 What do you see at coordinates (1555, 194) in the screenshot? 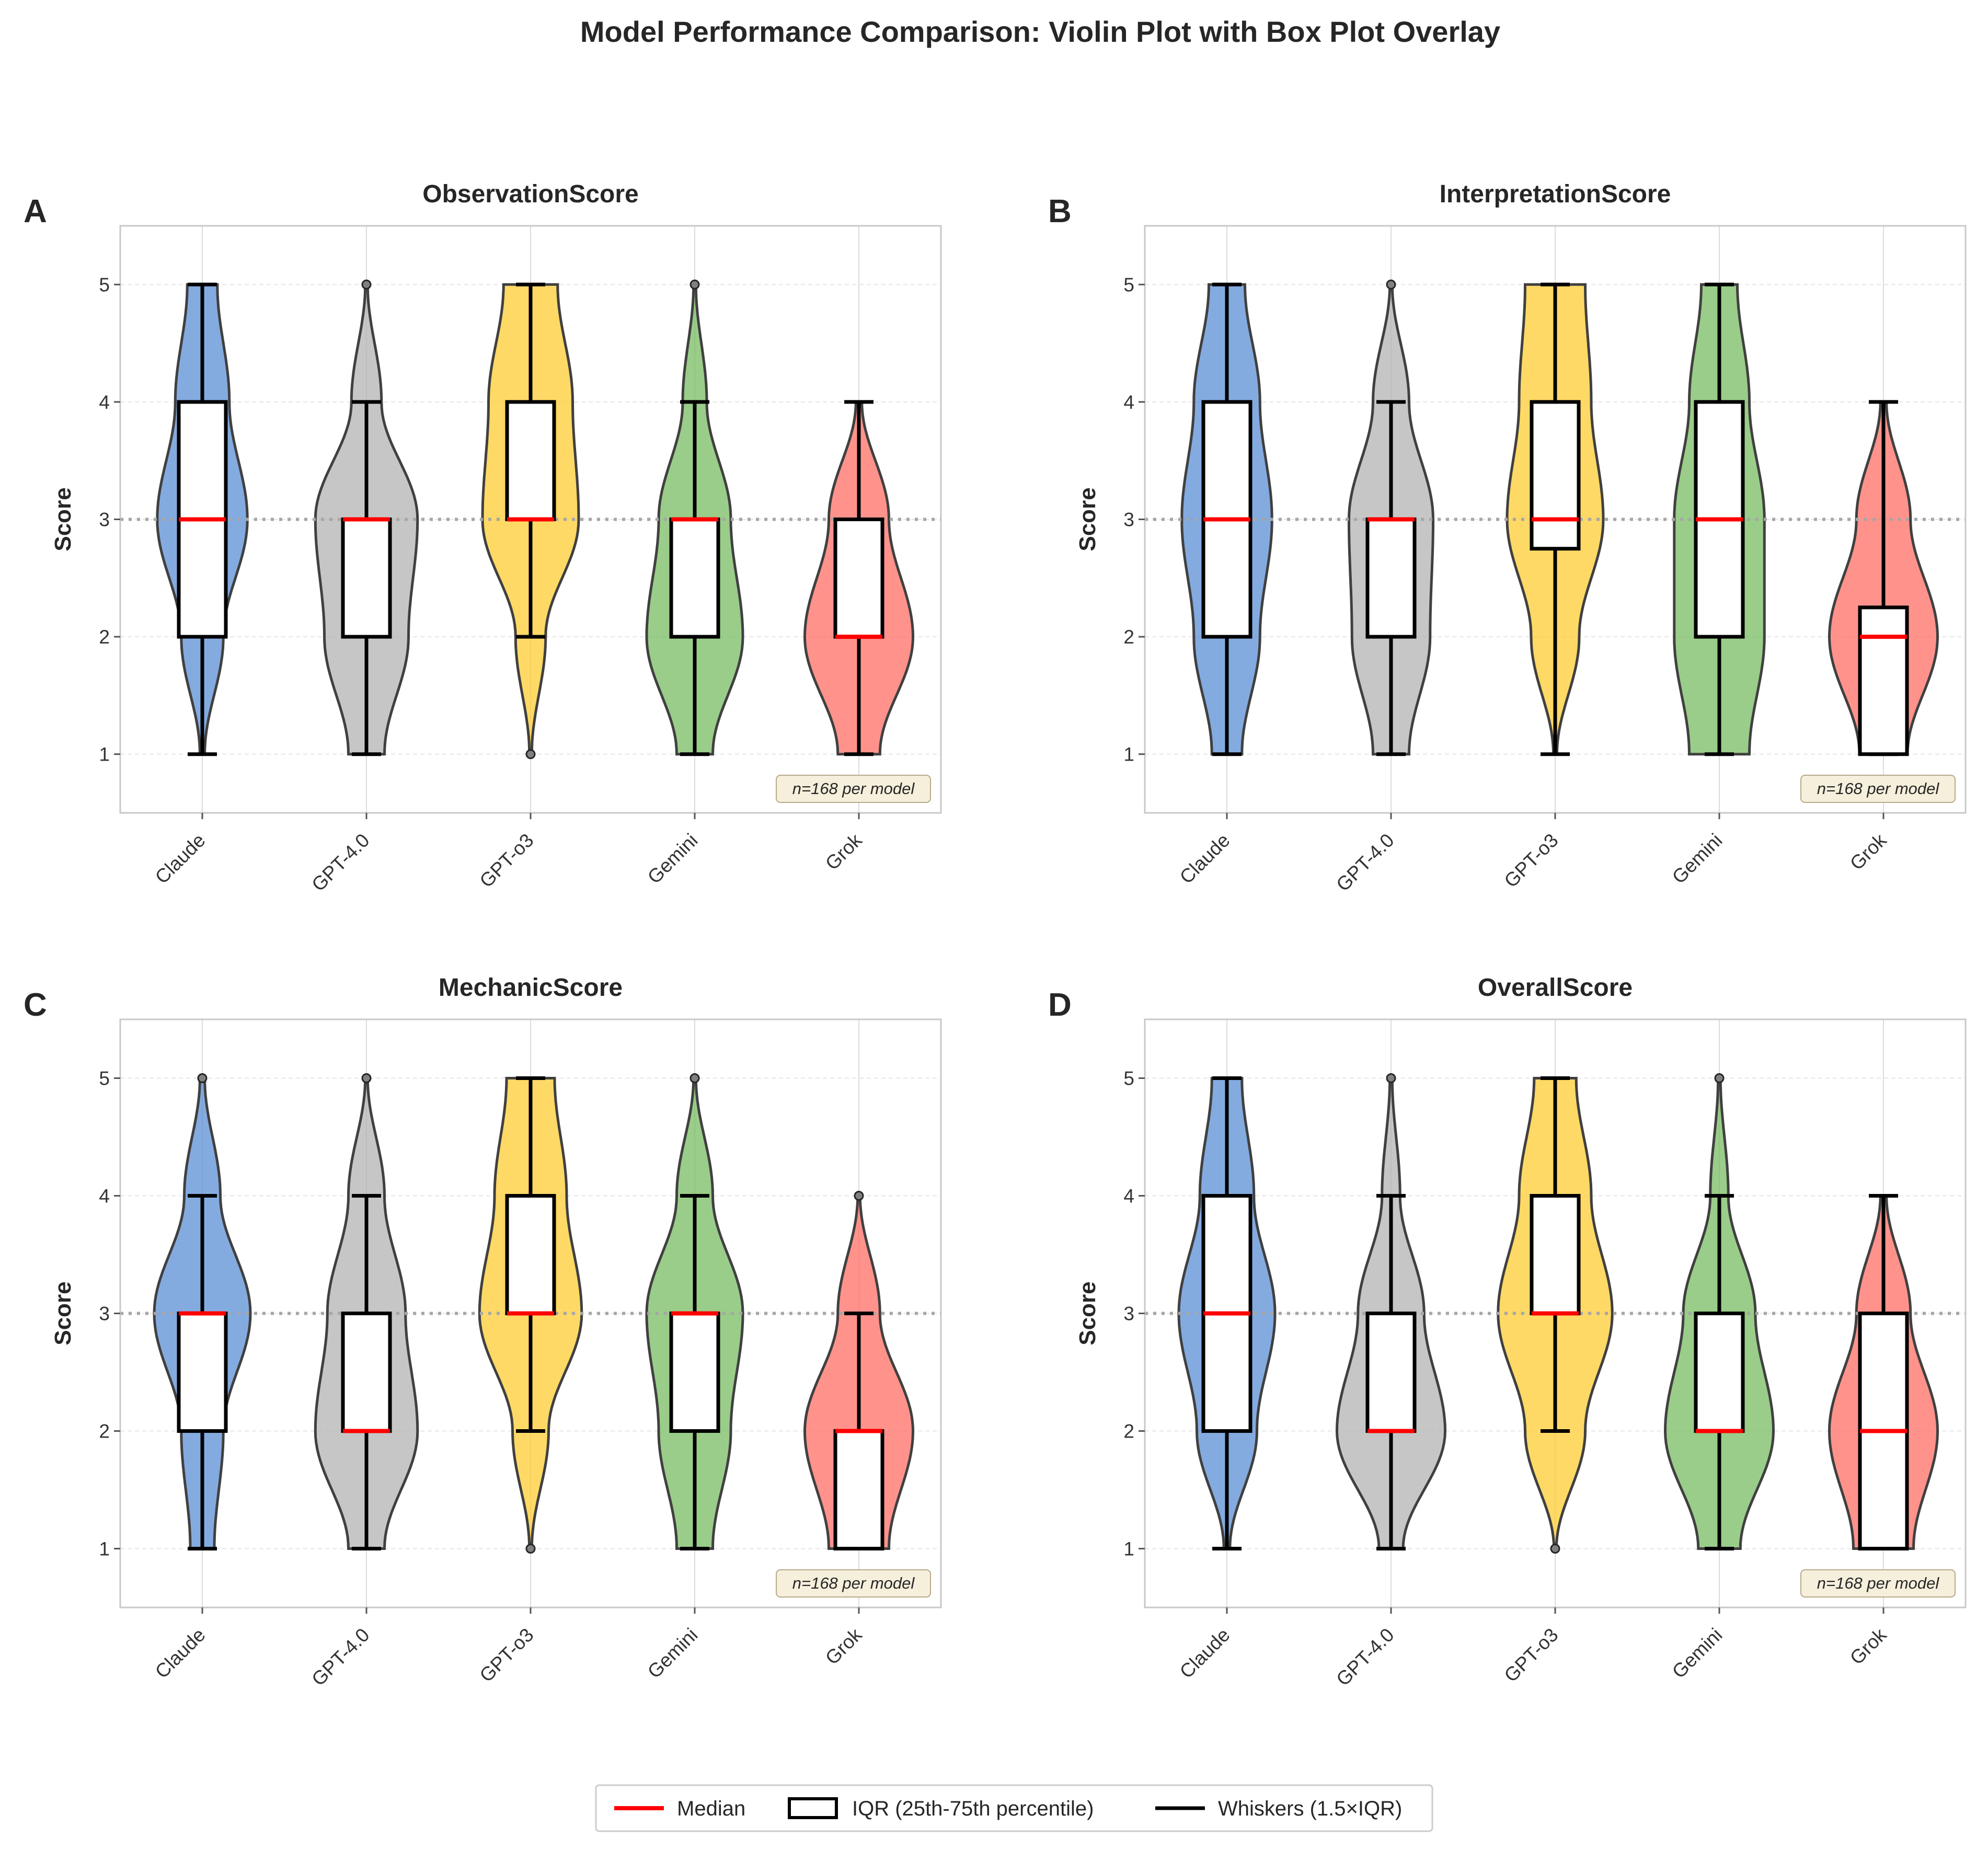
I see `panel-title: InterpretationScore` at bounding box center [1555, 194].